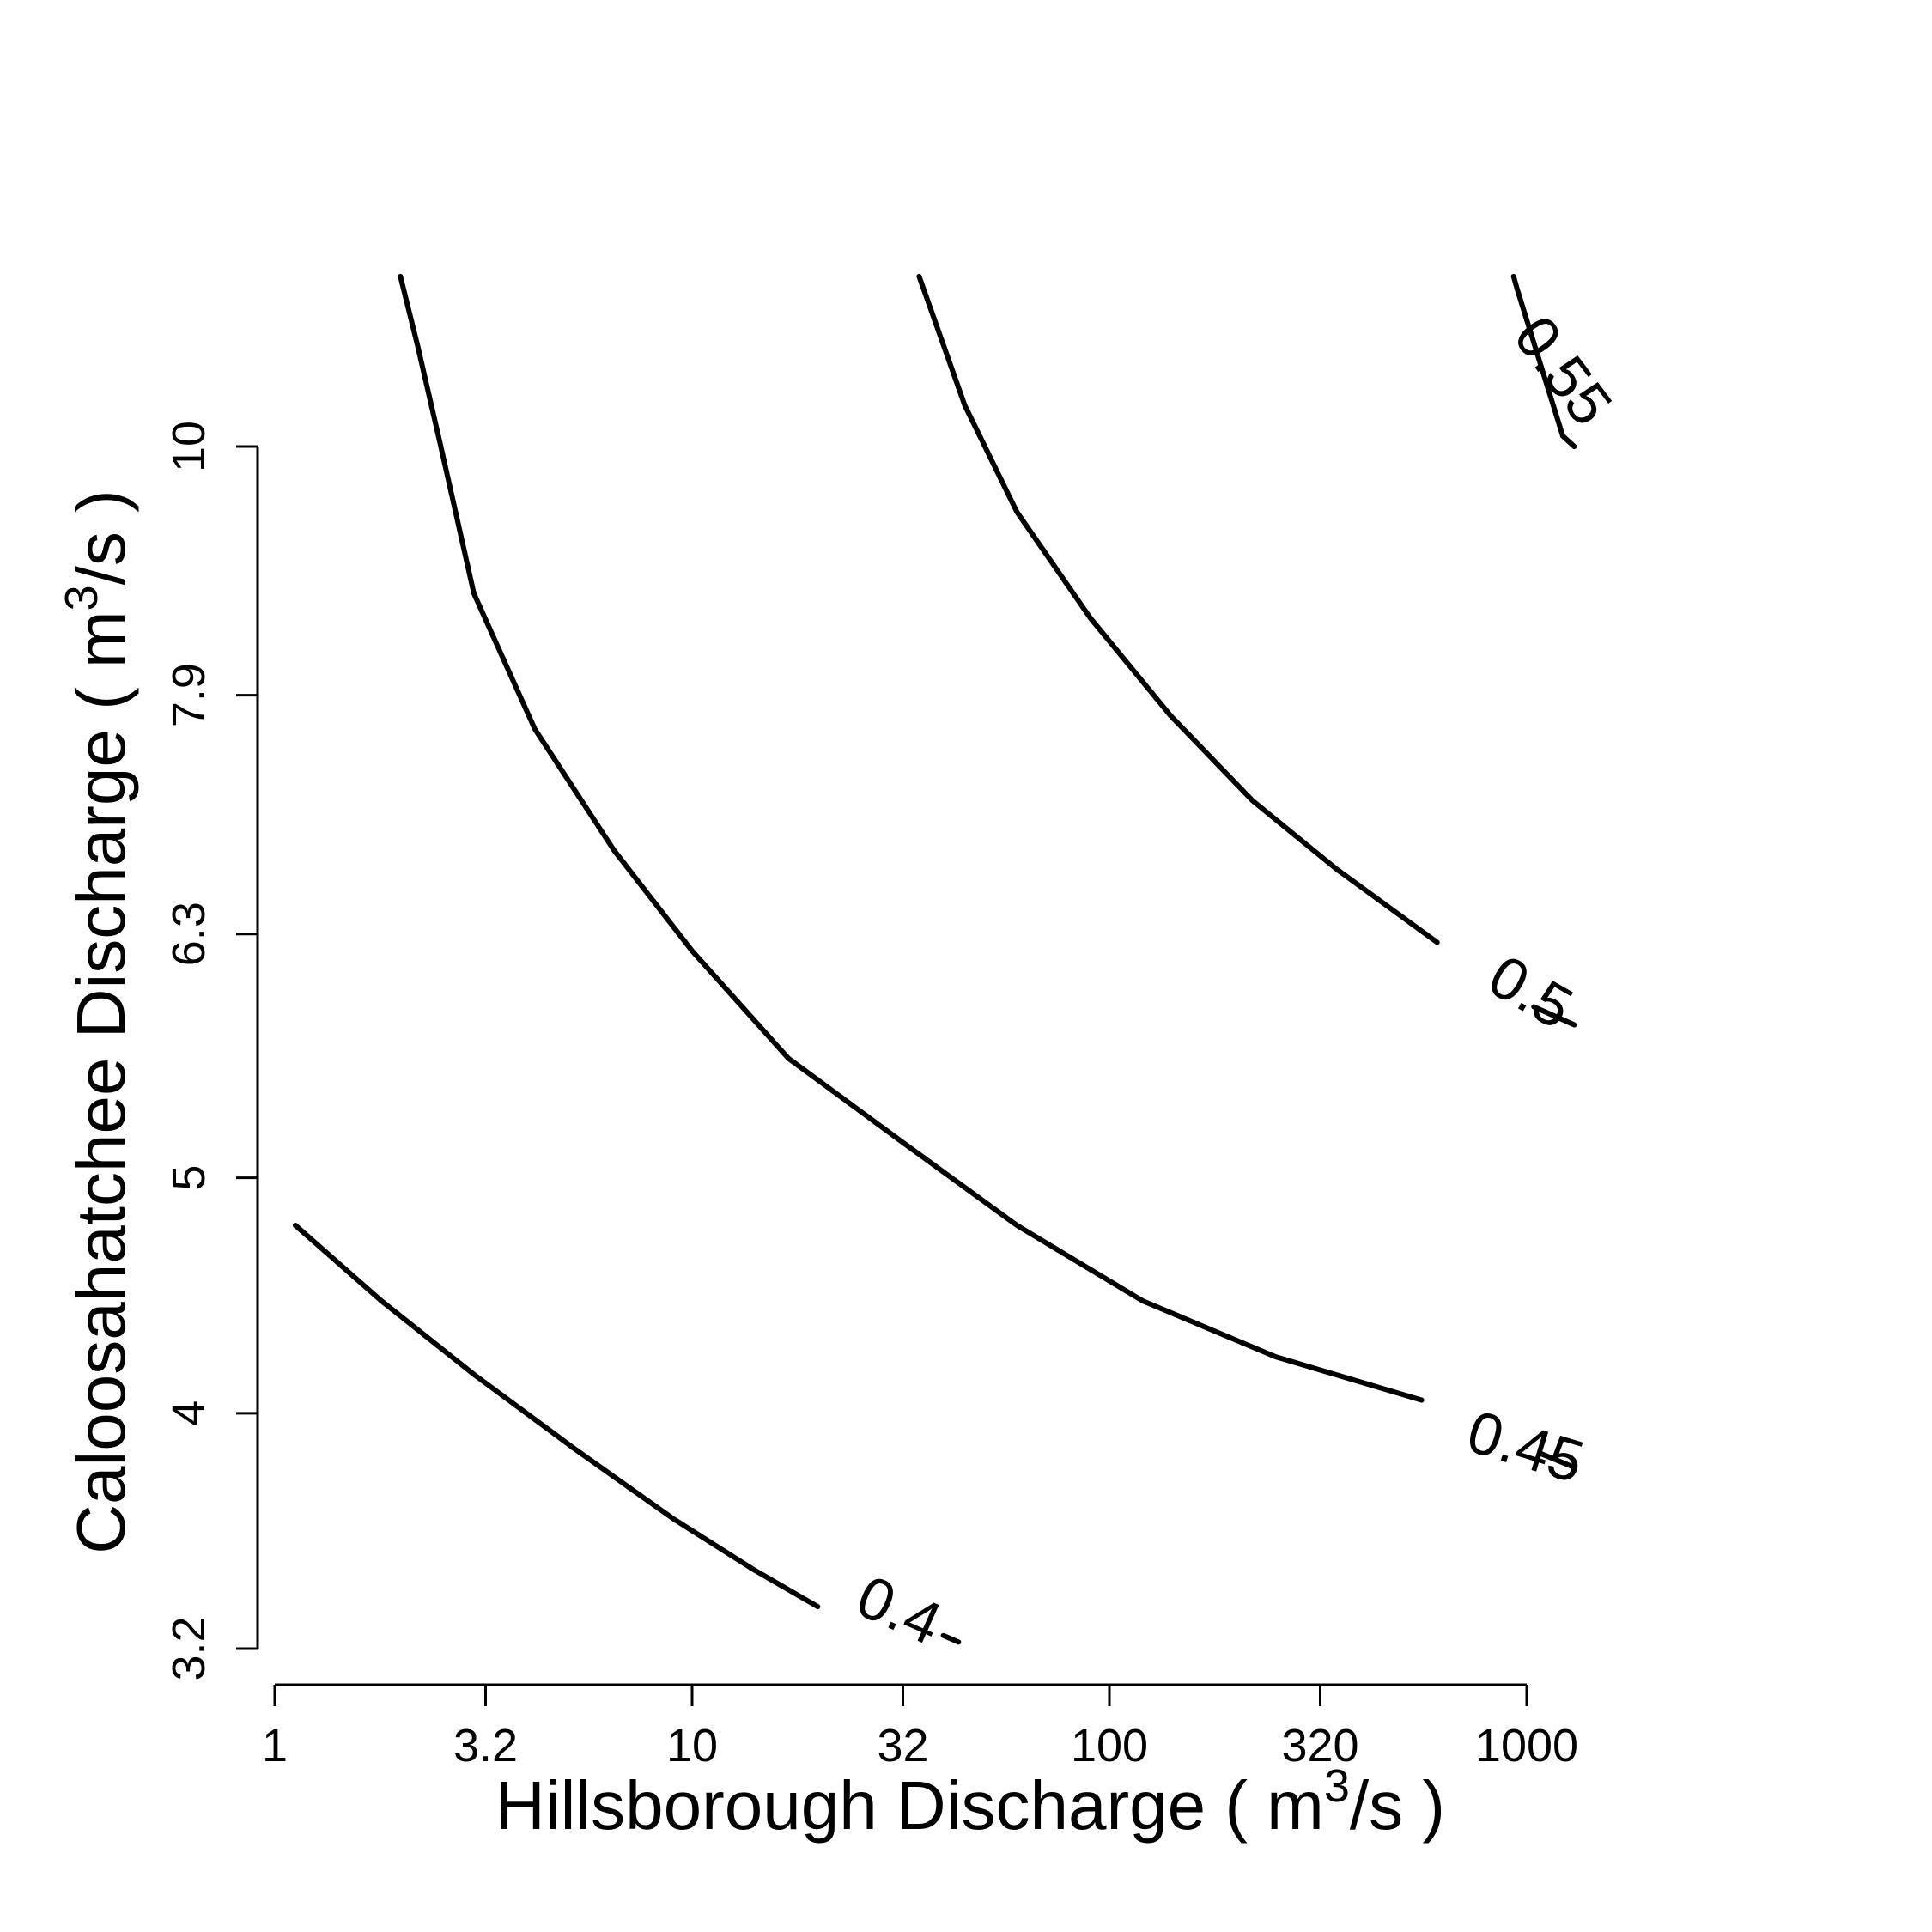 This screenshot has width=1932, height=1932. I want to click on x-tick-label: 1000, so click(1526, 1745).